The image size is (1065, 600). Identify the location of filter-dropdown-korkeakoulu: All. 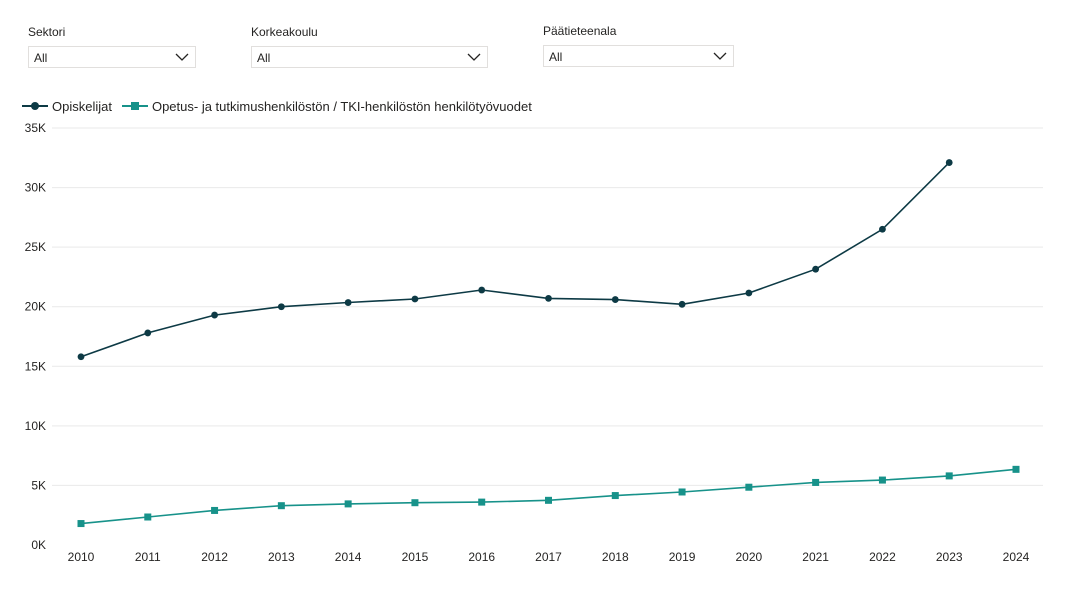
(369, 57).